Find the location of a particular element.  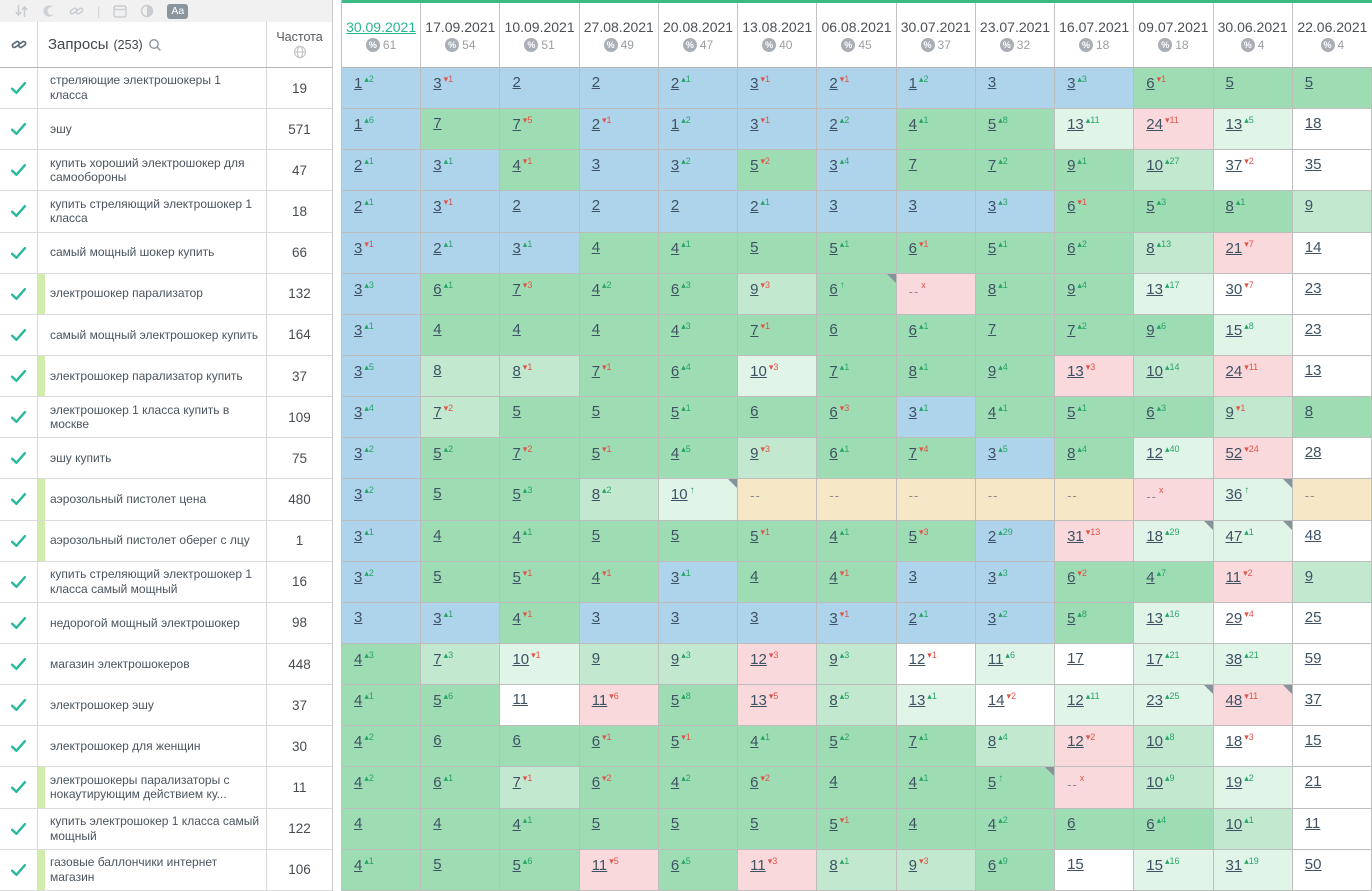

position-cell: 38 ▴21 is located at coordinates (1253, 664).